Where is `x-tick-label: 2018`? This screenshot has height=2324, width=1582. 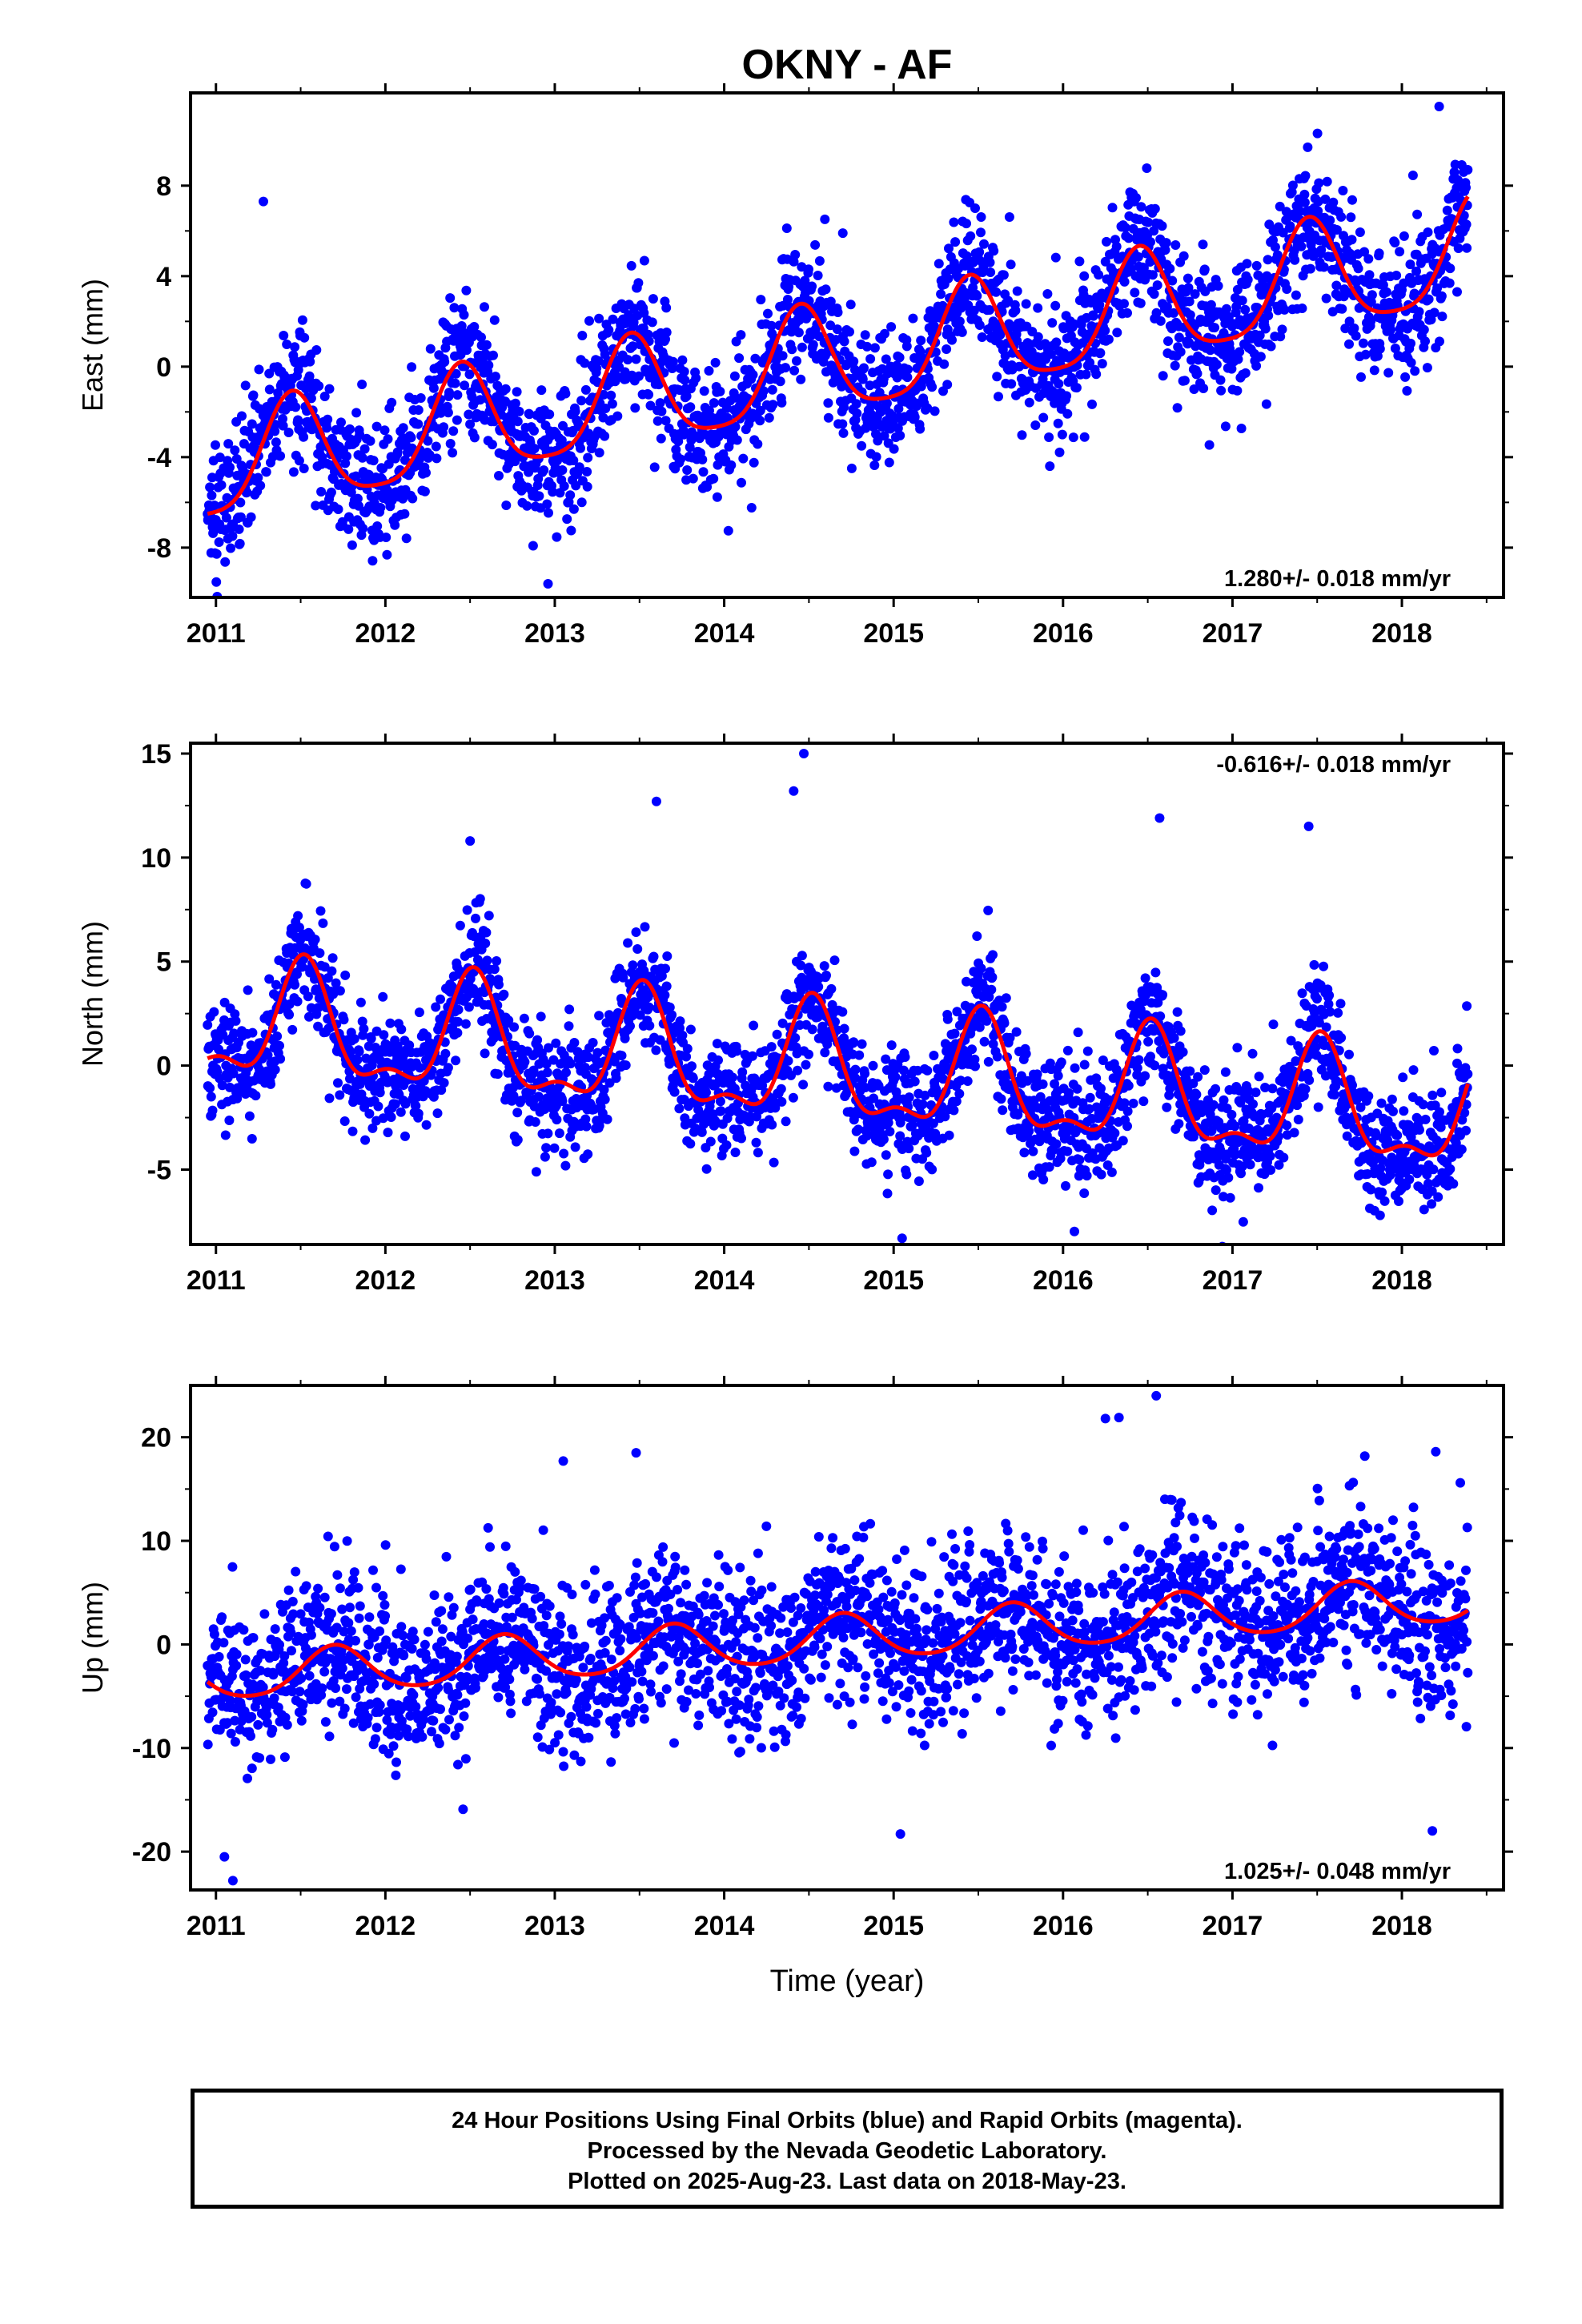 x-tick-label: 2018 is located at coordinates (1402, 633).